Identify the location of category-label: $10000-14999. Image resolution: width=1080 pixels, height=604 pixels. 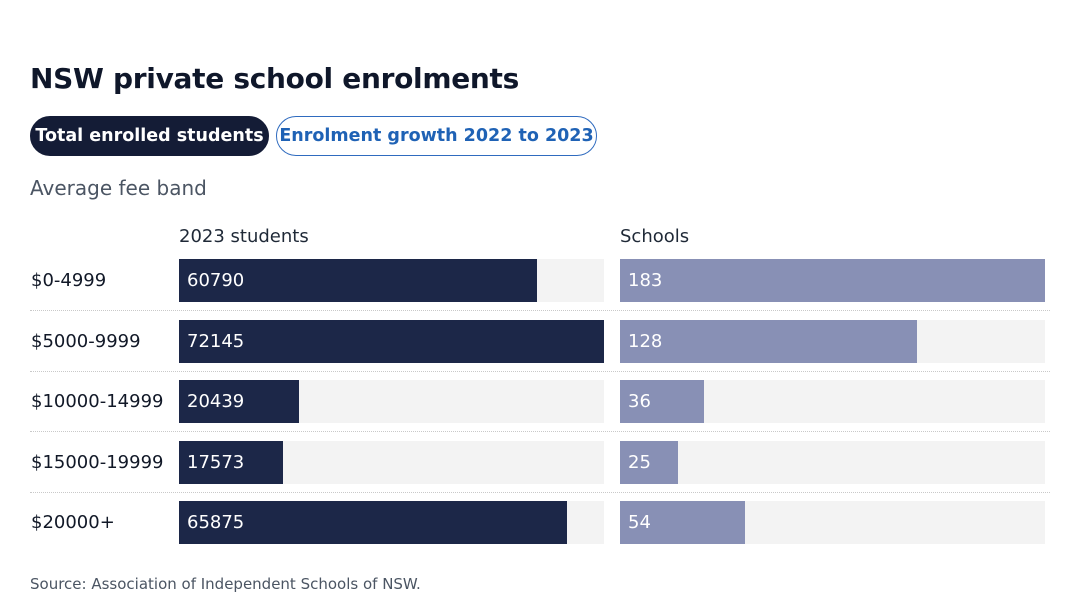
(97, 401).